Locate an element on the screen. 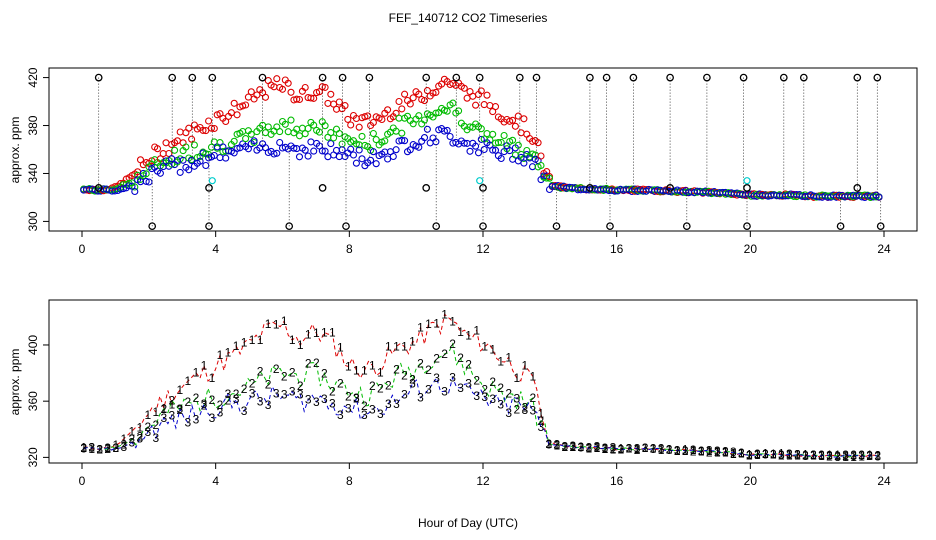 Image resolution: width=936 pixels, height=540 pixels. top-x-axis: 0 4 8 12 16 20 24 is located at coordinates (485, 243).